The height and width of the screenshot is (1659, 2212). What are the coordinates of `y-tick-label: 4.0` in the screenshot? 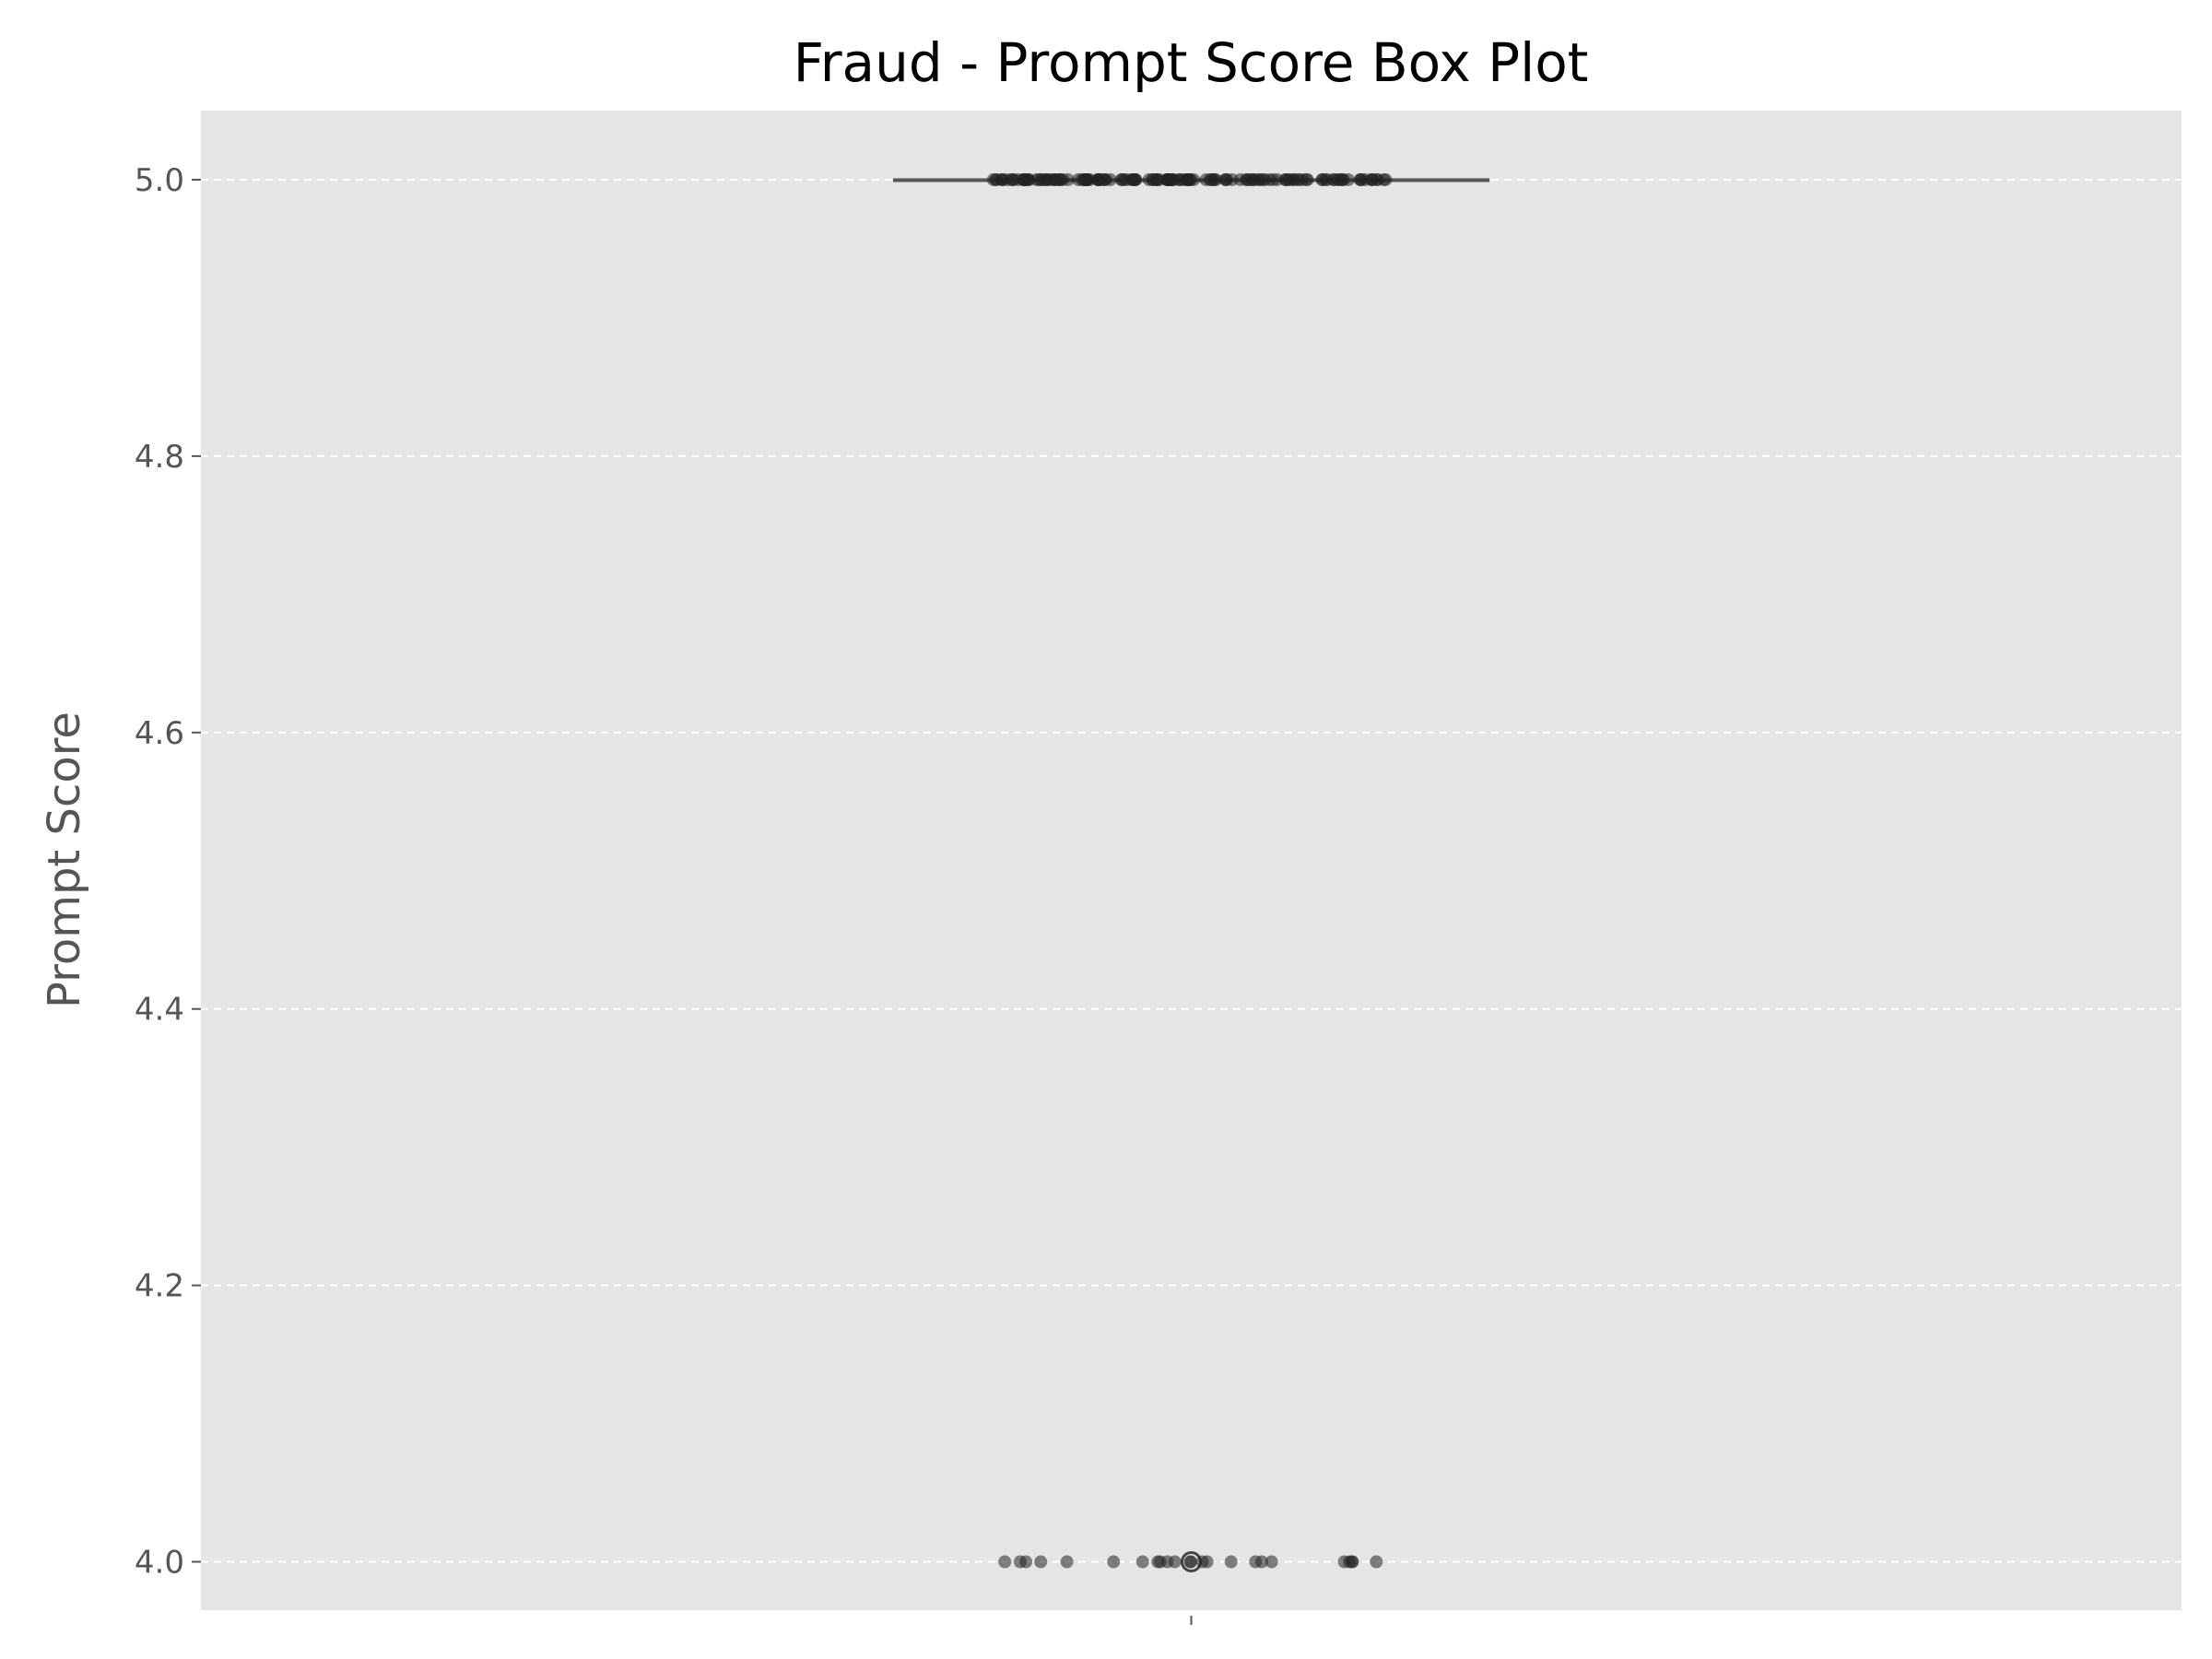 It's located at (159, 1563).